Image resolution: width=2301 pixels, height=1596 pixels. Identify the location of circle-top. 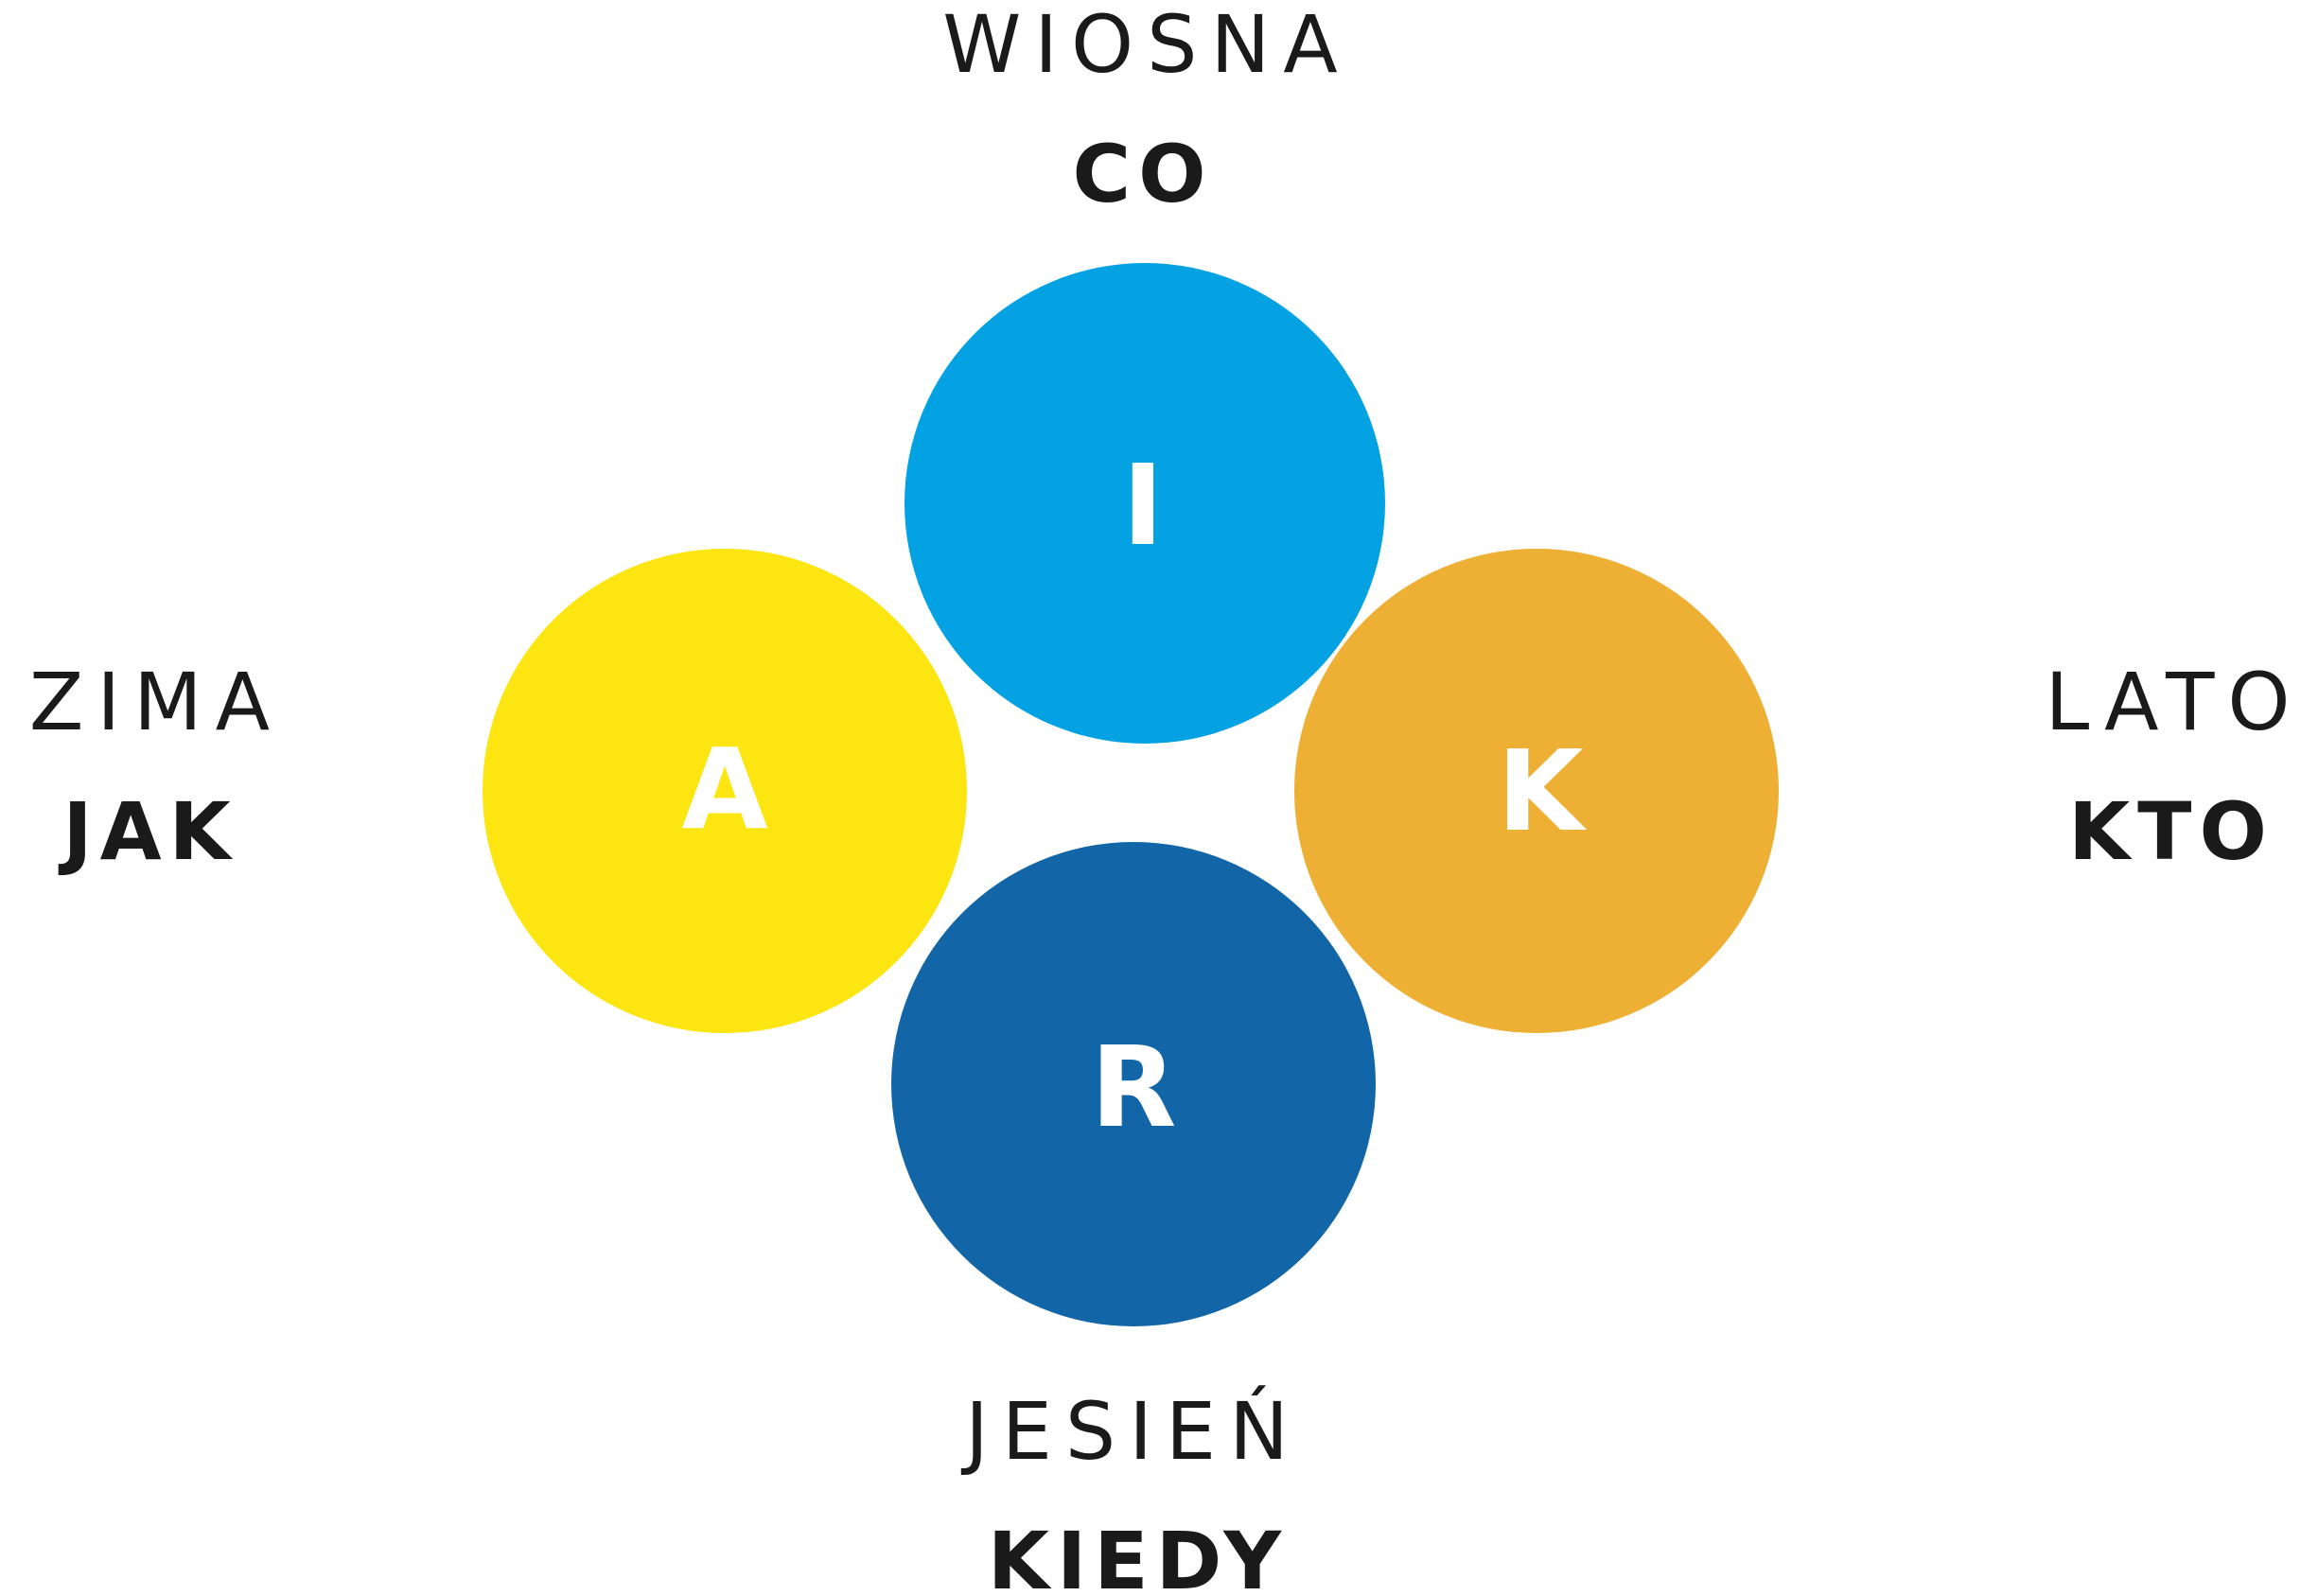
(1145, 503).